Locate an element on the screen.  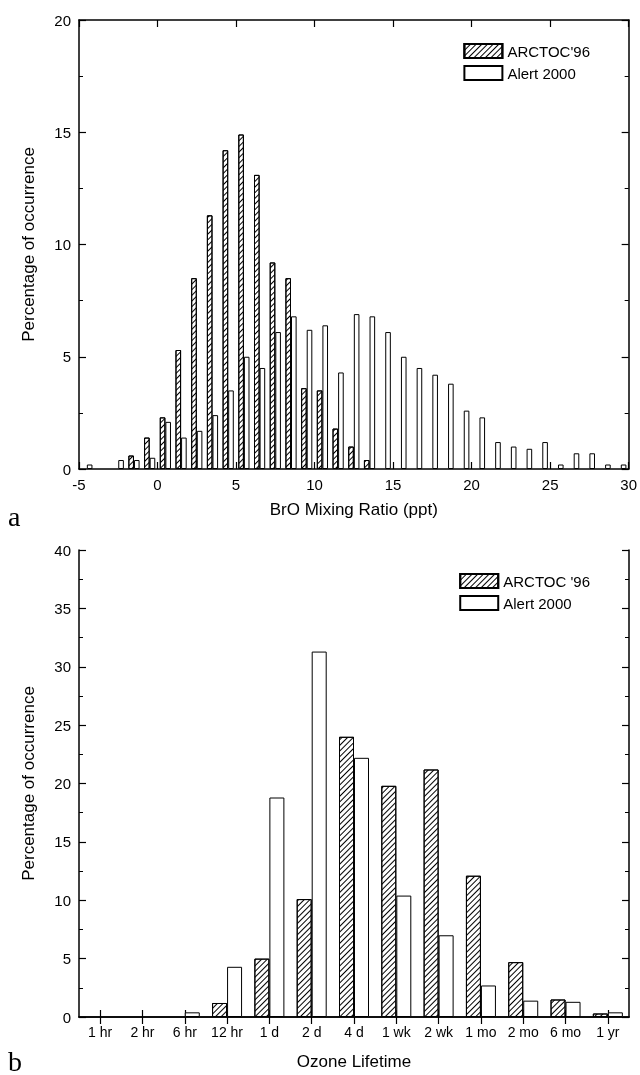
x-tick-label: 1 wk is located at coordinates (396, 1032).